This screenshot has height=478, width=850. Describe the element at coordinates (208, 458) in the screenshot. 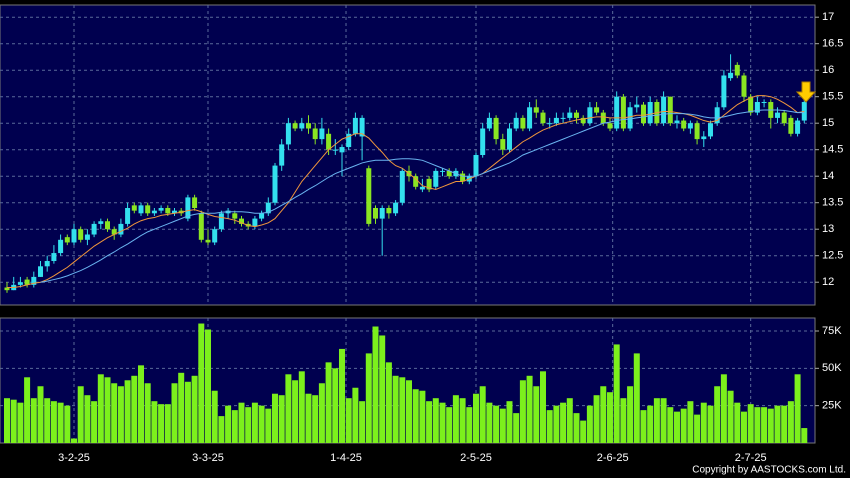

I see `x-tick-label: 3-3-25` at that location.